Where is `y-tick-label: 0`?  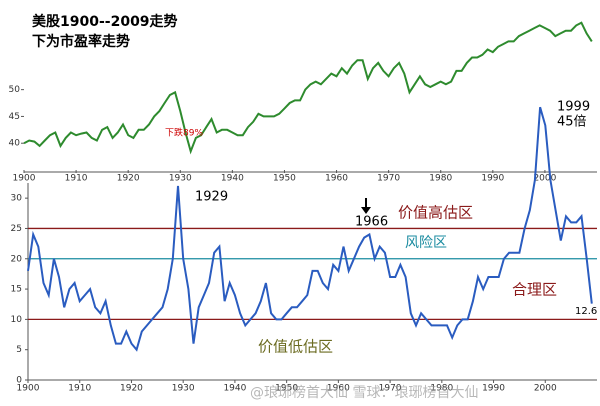
y-tick-label: 0 is located at coordinates (19, 381).